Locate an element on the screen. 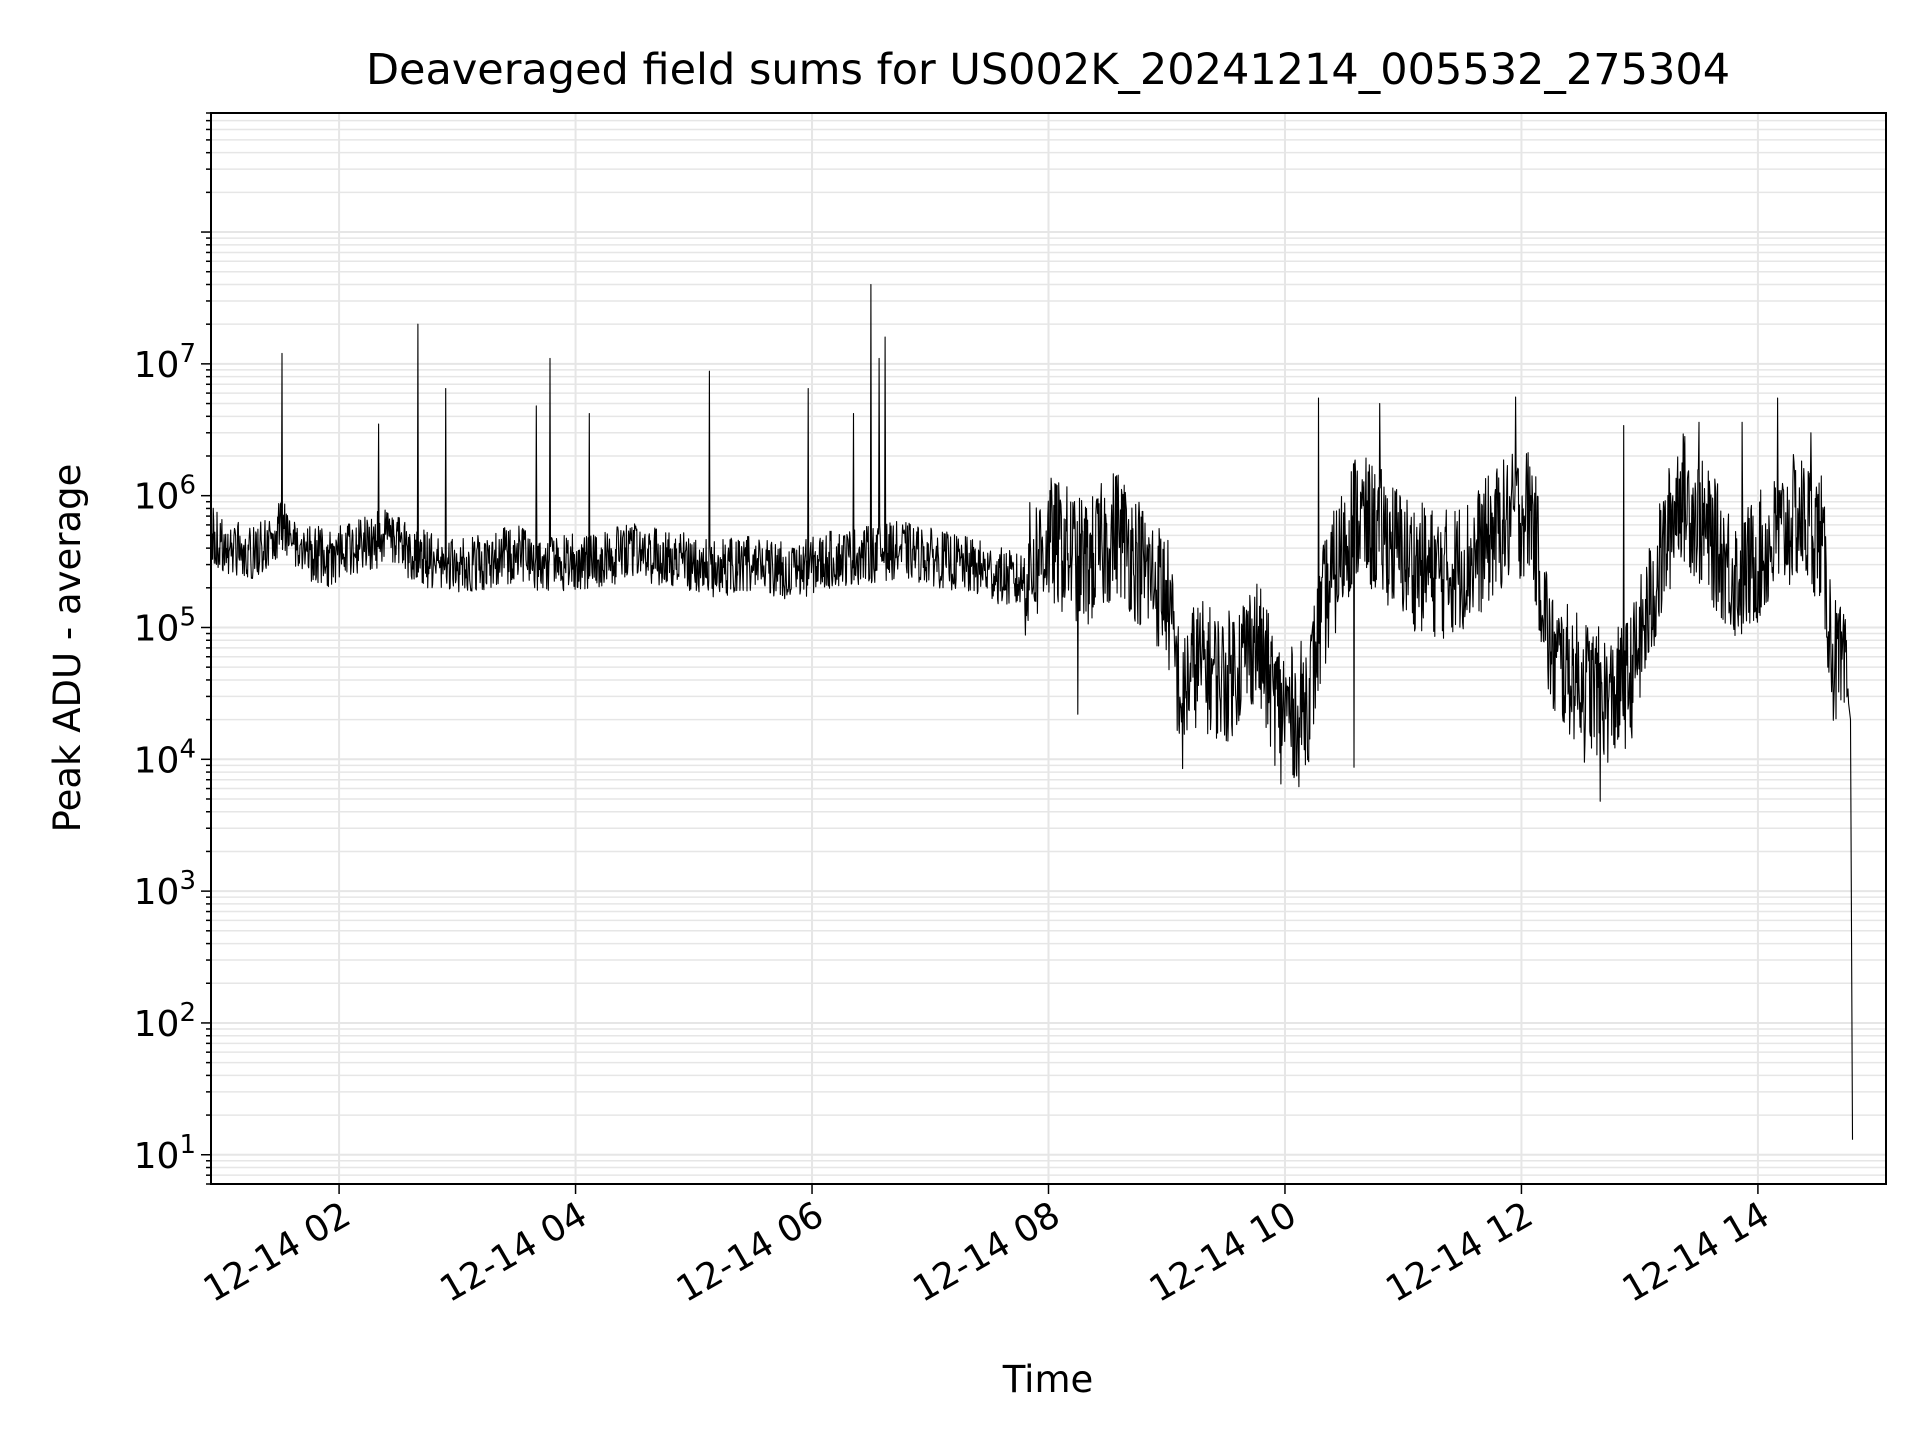 This screenshot has width=1920, height=1440. y-tick-label: 10⁷ is located at coordinates (165, 362).